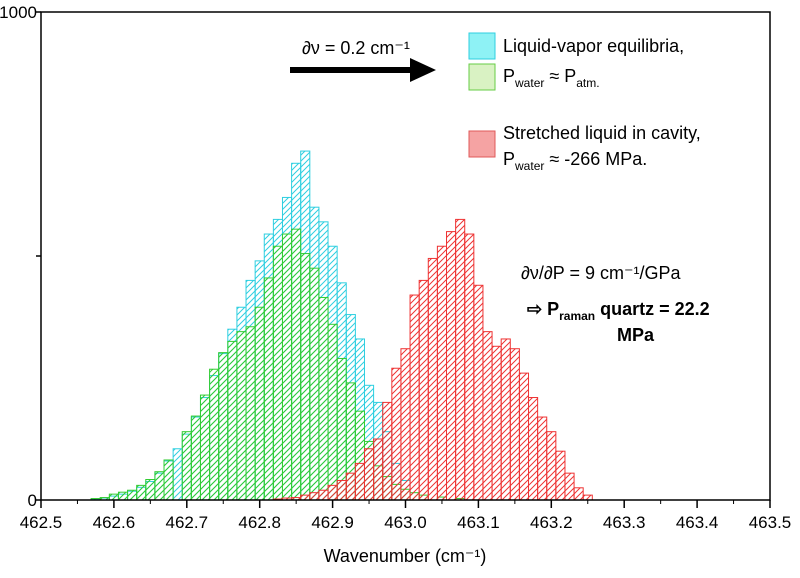  Describe the element at coordinates (509, 159) in the screenshot. I see `p-symbol-2: P` at that location.